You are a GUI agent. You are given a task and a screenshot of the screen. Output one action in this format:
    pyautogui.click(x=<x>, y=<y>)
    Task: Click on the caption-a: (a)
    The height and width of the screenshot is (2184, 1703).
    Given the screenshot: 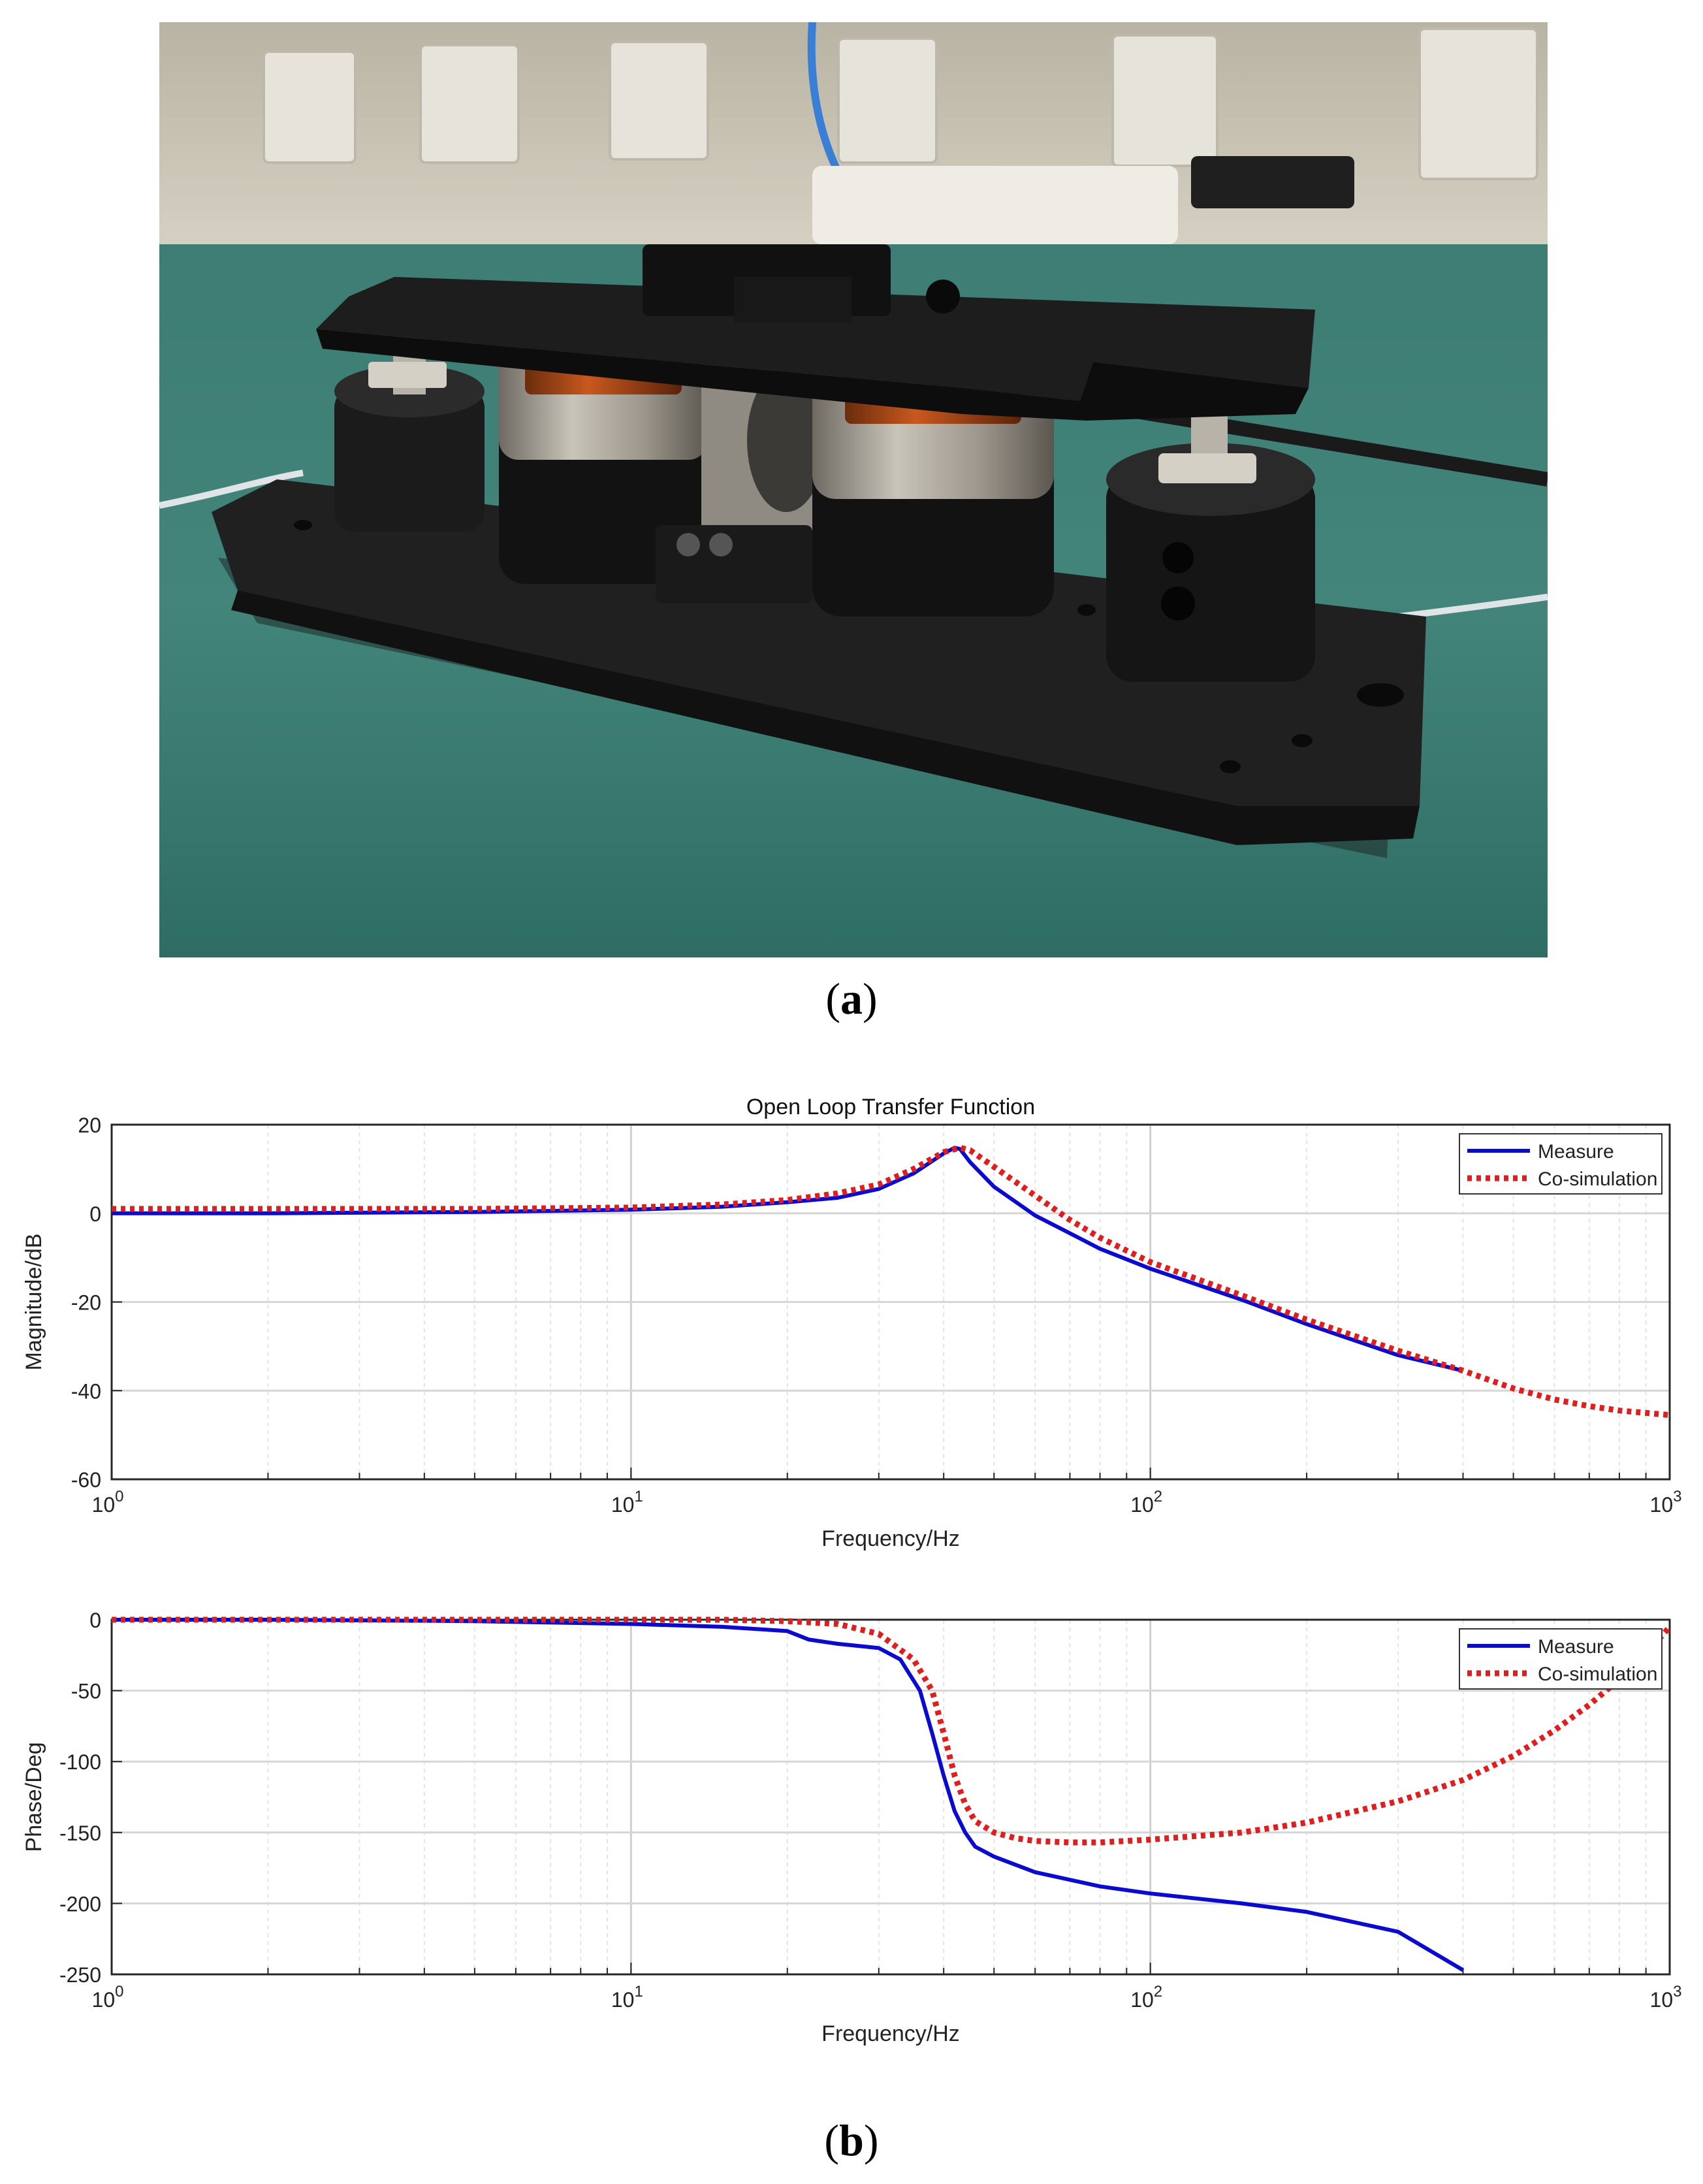 What is the action you would take?
    pyautogui.click(x=851, y=998)
    